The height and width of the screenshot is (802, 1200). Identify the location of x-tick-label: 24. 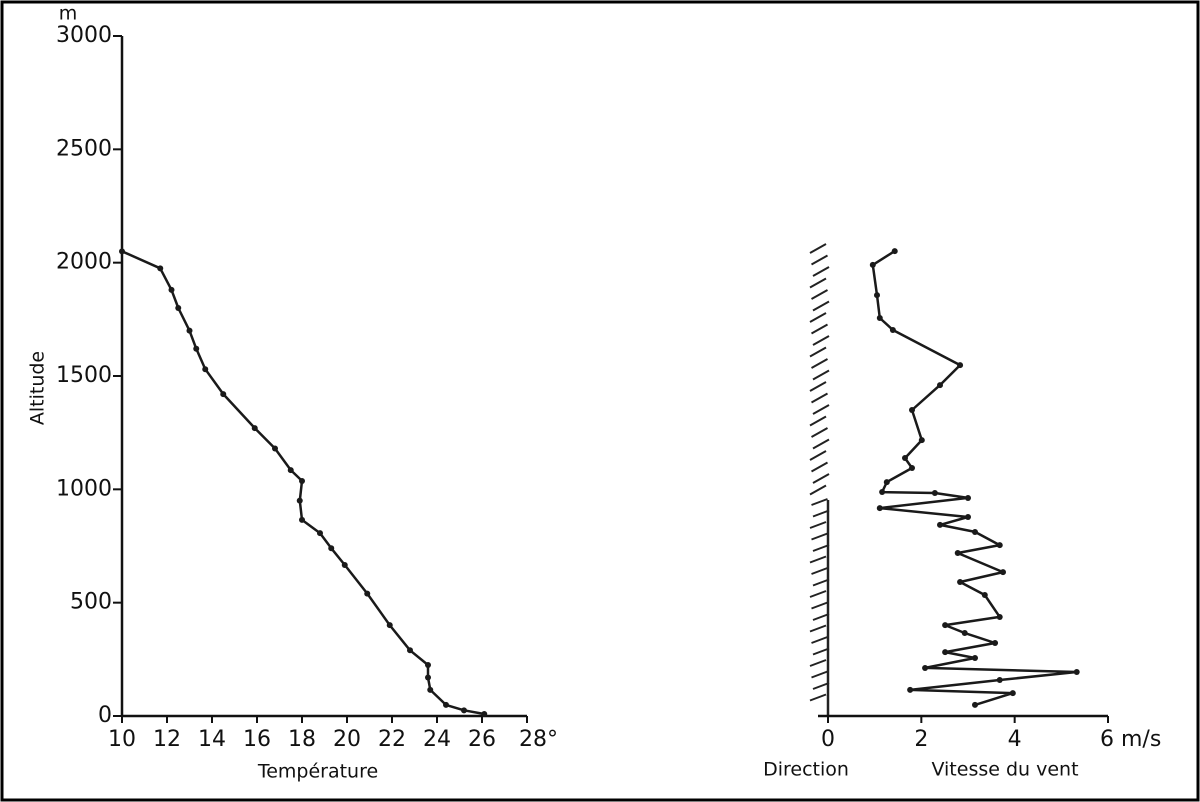
(437, 739).